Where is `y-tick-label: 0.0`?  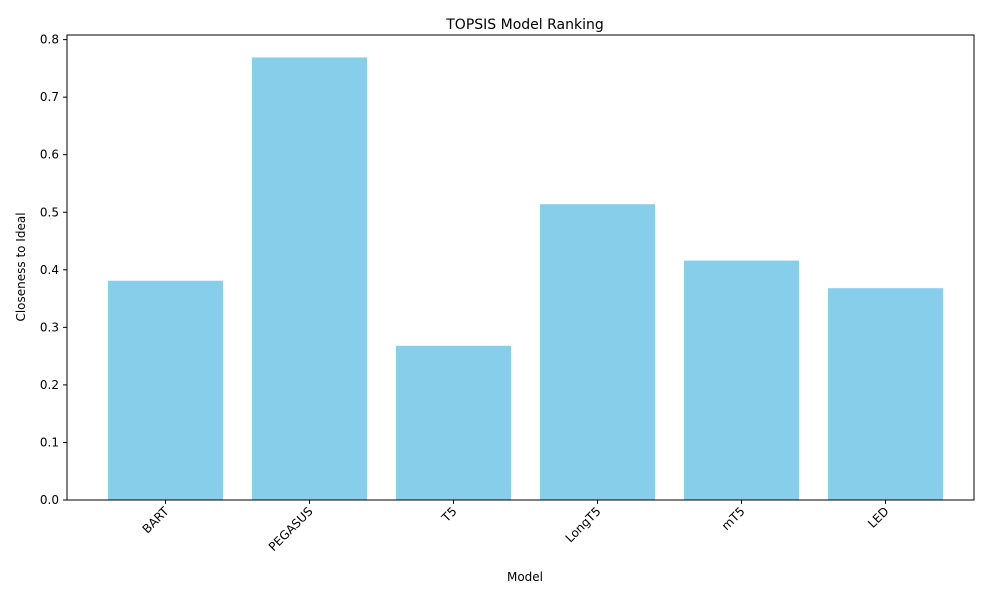
y-tick-label: 0.0 is located at coordinates (49, 500).